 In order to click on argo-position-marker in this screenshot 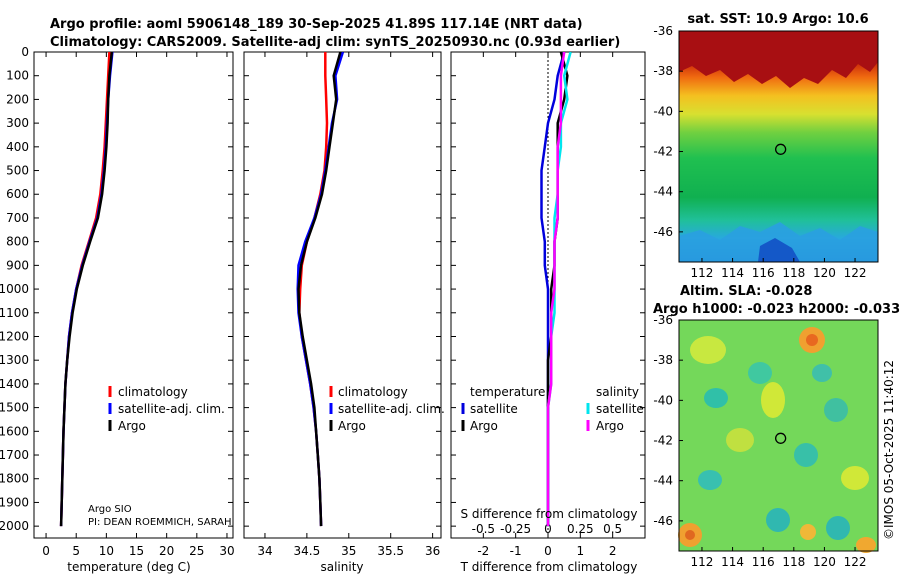, I will do `click(780, 438)`.